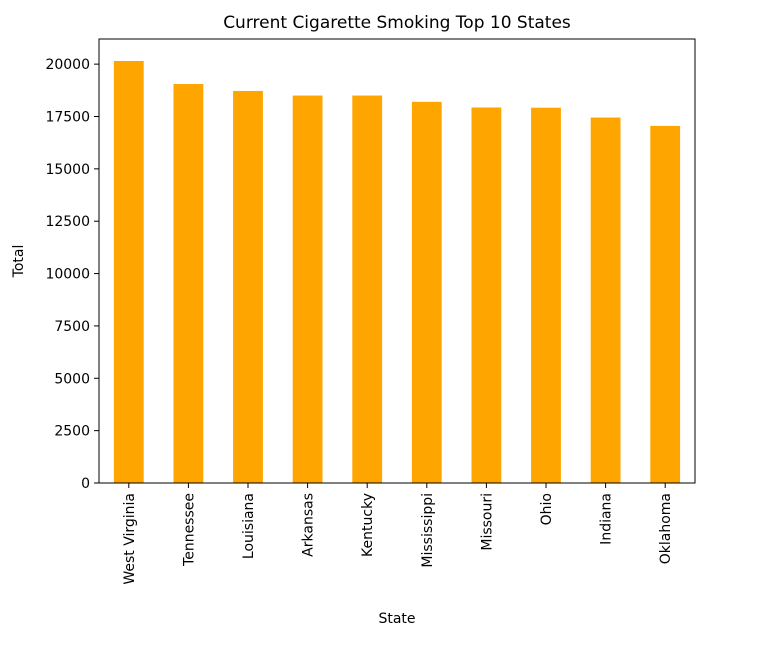  Describe the element at coordinates (67, 65) in the screenshot. I see `y-tick-label: 20000` at that location.